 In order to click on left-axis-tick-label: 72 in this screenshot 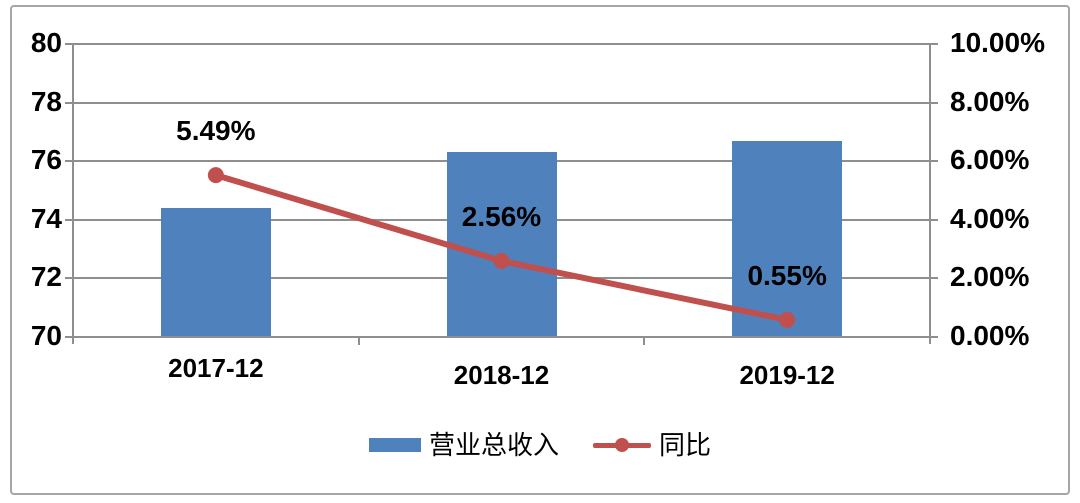, I will do `click(46, 277)`.